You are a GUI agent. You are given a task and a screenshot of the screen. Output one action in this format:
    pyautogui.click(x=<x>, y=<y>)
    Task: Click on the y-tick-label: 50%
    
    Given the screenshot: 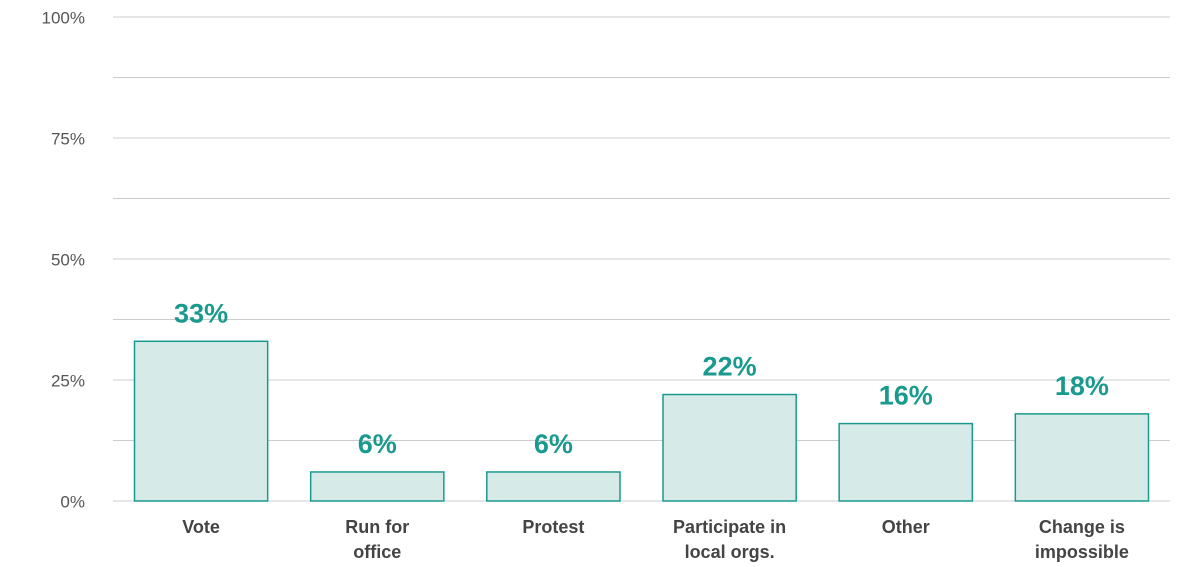 What is the action you would take?
    pyautogui.click(x=68, y=259)
    